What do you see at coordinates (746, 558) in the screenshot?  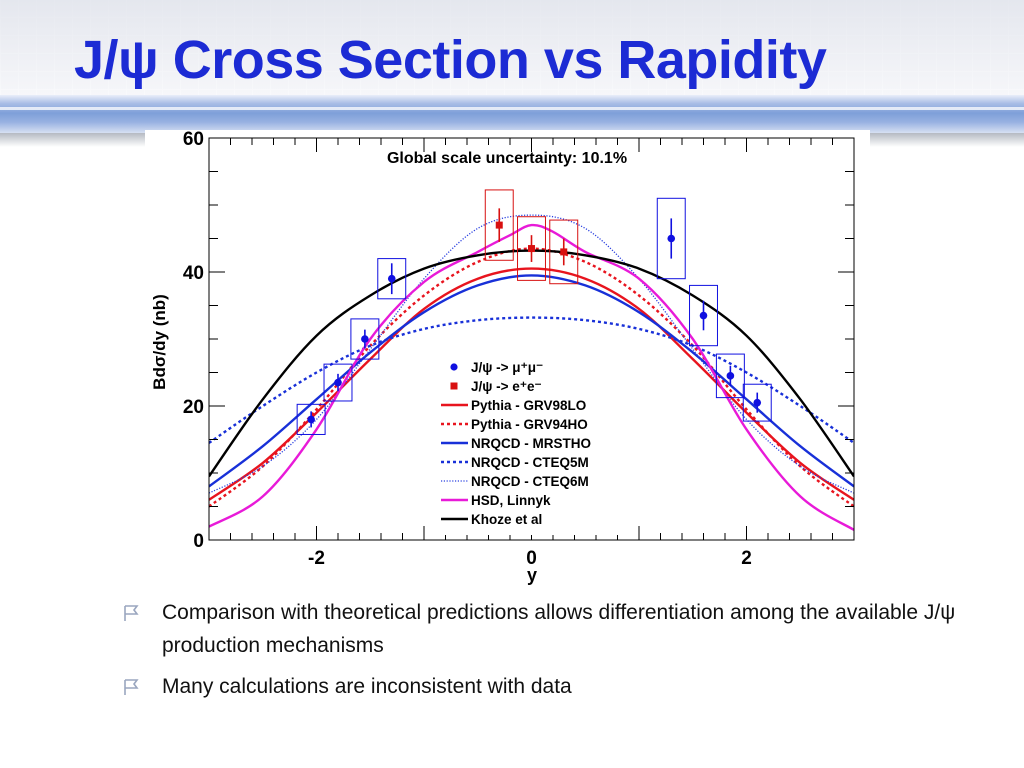 I see `x-tick-label: 2` at bounding box center [746, 558].